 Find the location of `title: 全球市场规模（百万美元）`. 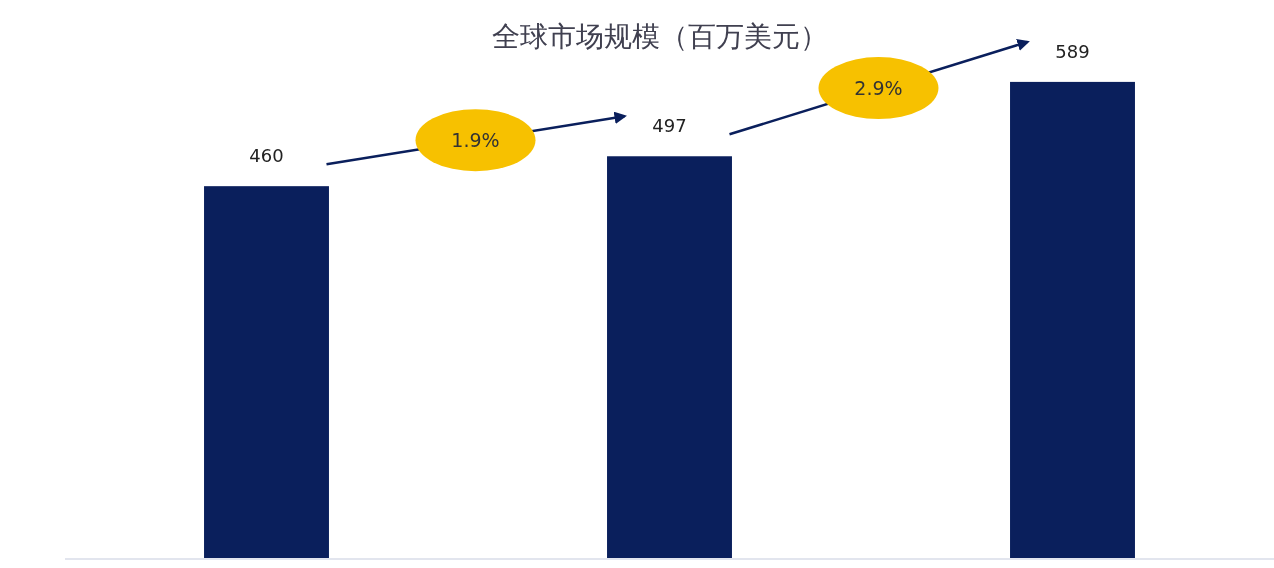

title: 全球市场规模（百万美元） is located at coordinates (659, 36).